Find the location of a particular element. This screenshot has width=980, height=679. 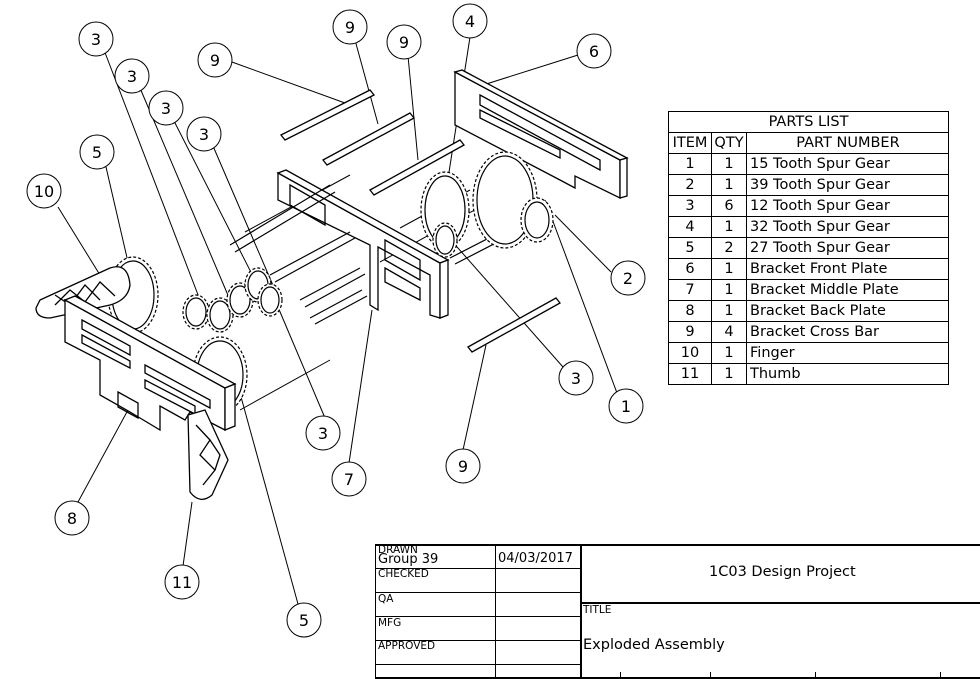

approved-label: APPROVED is located at coordinates (407, 646).